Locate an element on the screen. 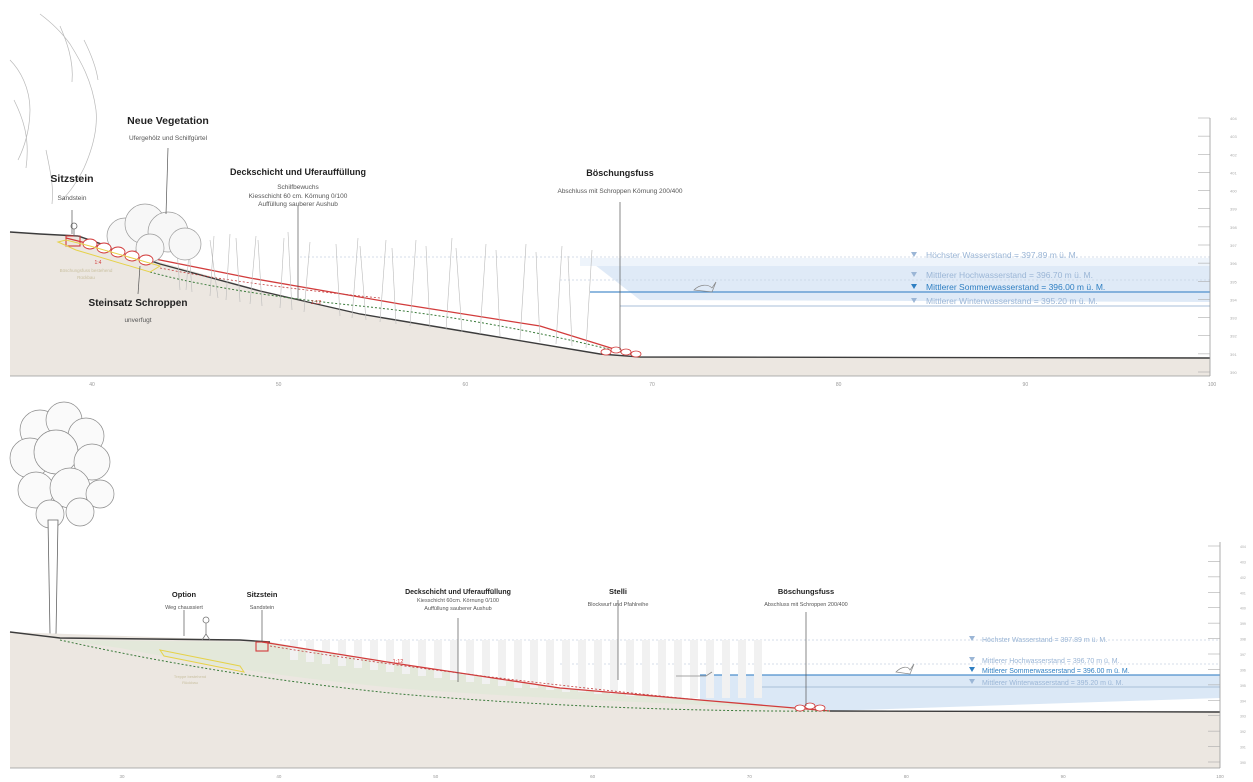 This screenshot has height=782, width=1253. y-tick-label: 398 is located at coordinates (1233, 227).